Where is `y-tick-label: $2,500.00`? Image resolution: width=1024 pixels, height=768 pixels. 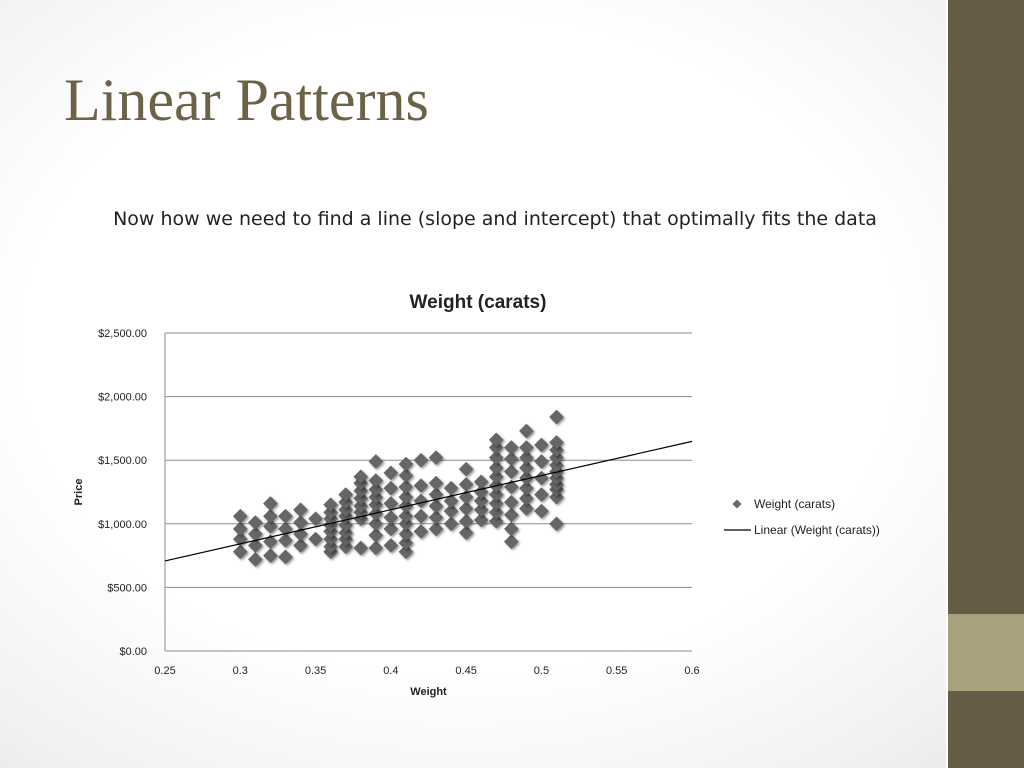
y-tick-label: $2,500.00 is located at coordinates (122, 334).